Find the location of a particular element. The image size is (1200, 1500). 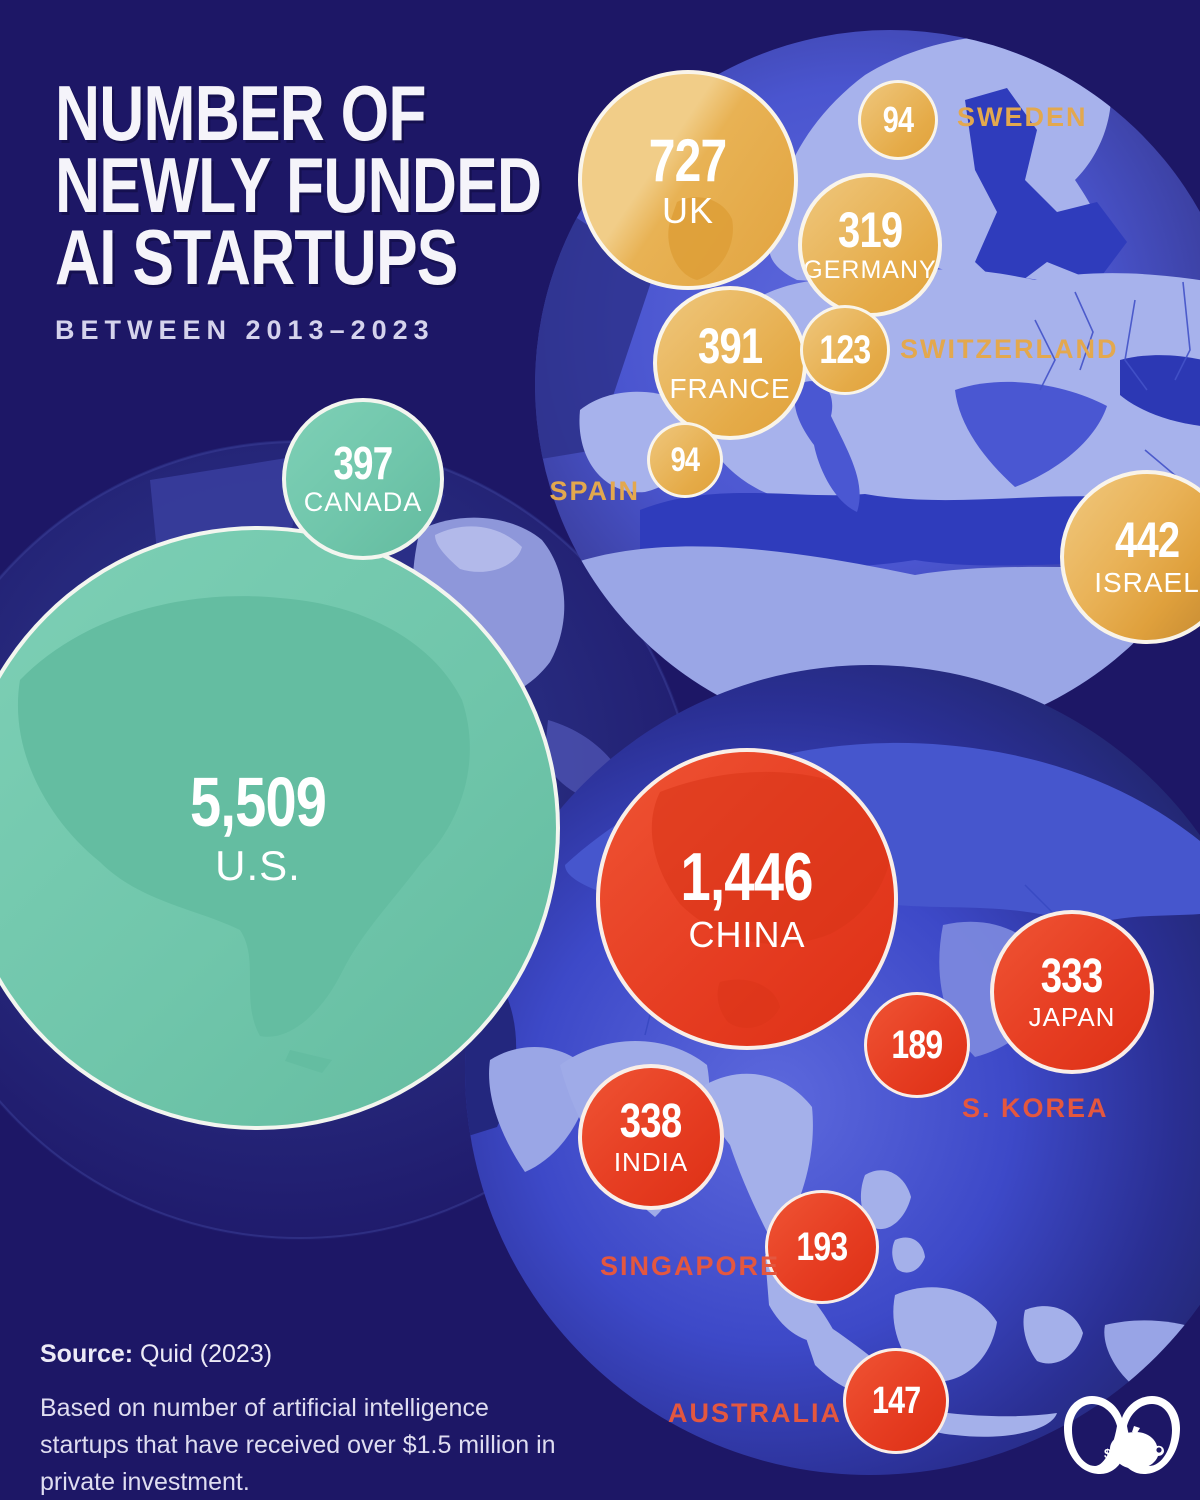

uk-value: 727 is located at coordinates (688, 160).